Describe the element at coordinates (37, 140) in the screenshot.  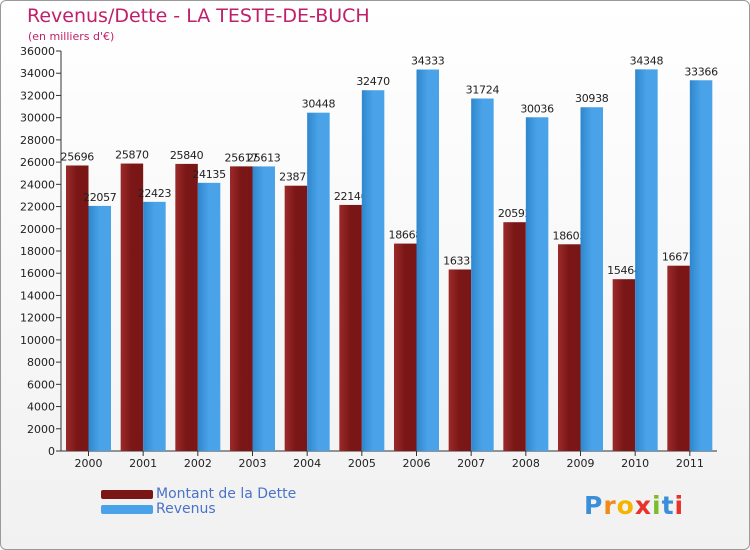
I see `y-tick-label: 28000` at that location.